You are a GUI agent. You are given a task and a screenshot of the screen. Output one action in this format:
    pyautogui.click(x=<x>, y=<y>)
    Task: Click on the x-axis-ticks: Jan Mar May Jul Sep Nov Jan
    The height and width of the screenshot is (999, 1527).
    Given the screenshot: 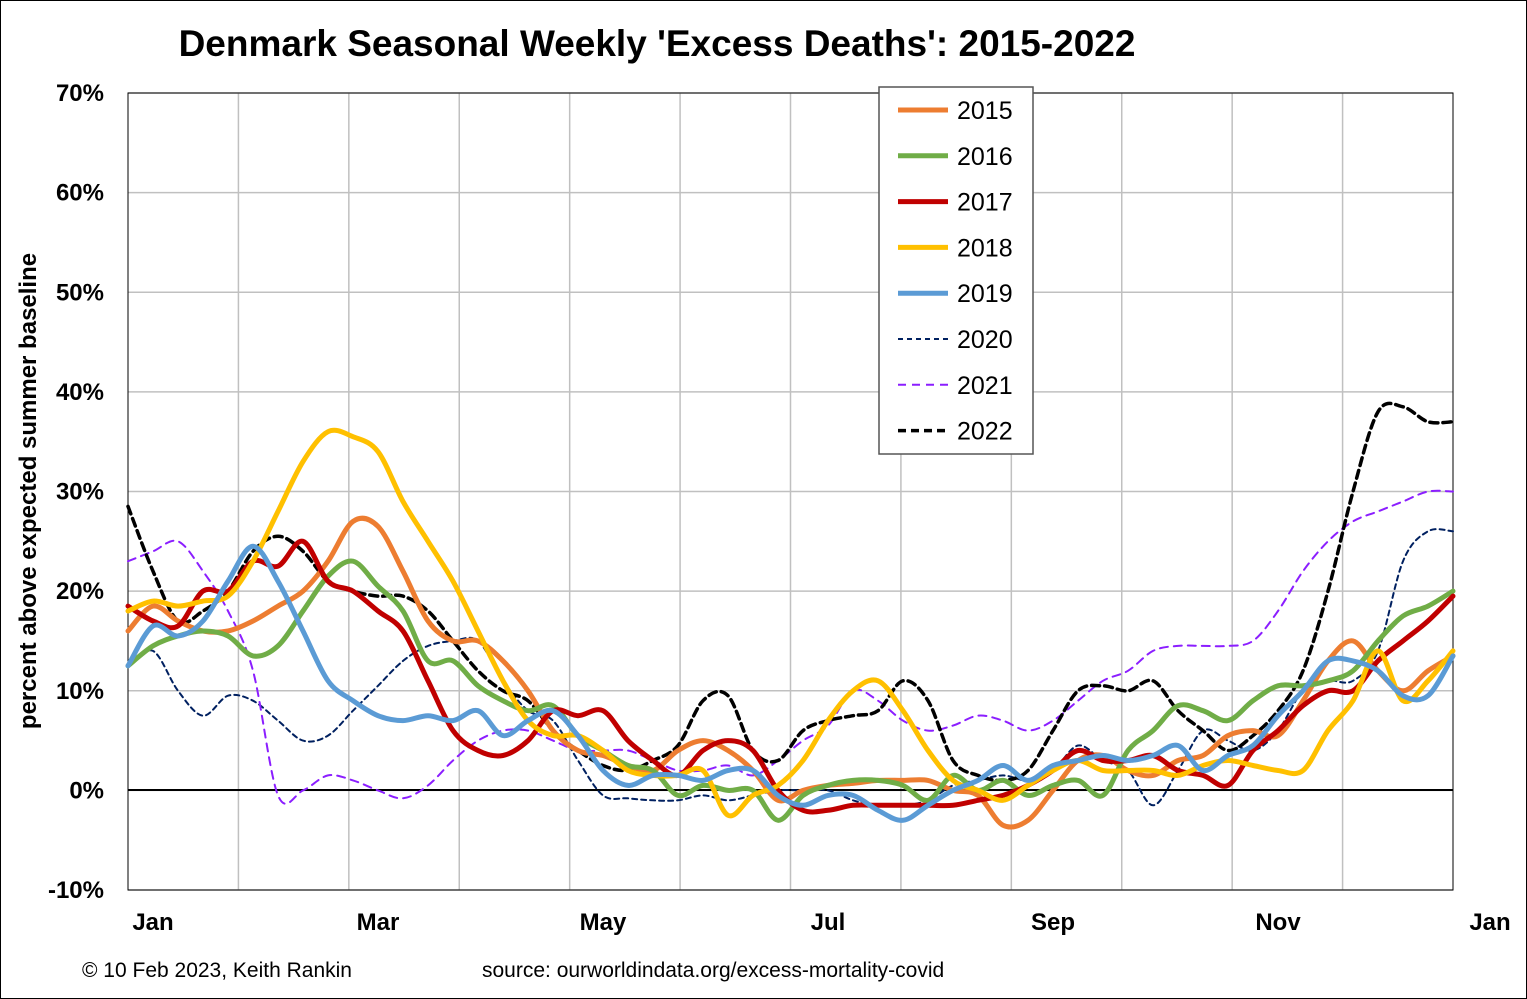 What is the action you would take?
    pyautogui.click(x=821, y=922)
    